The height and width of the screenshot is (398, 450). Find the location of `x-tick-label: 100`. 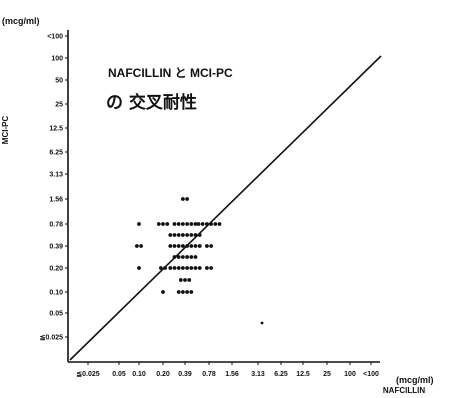

x-tick-label: 100 is located at coordinates (350, 374).